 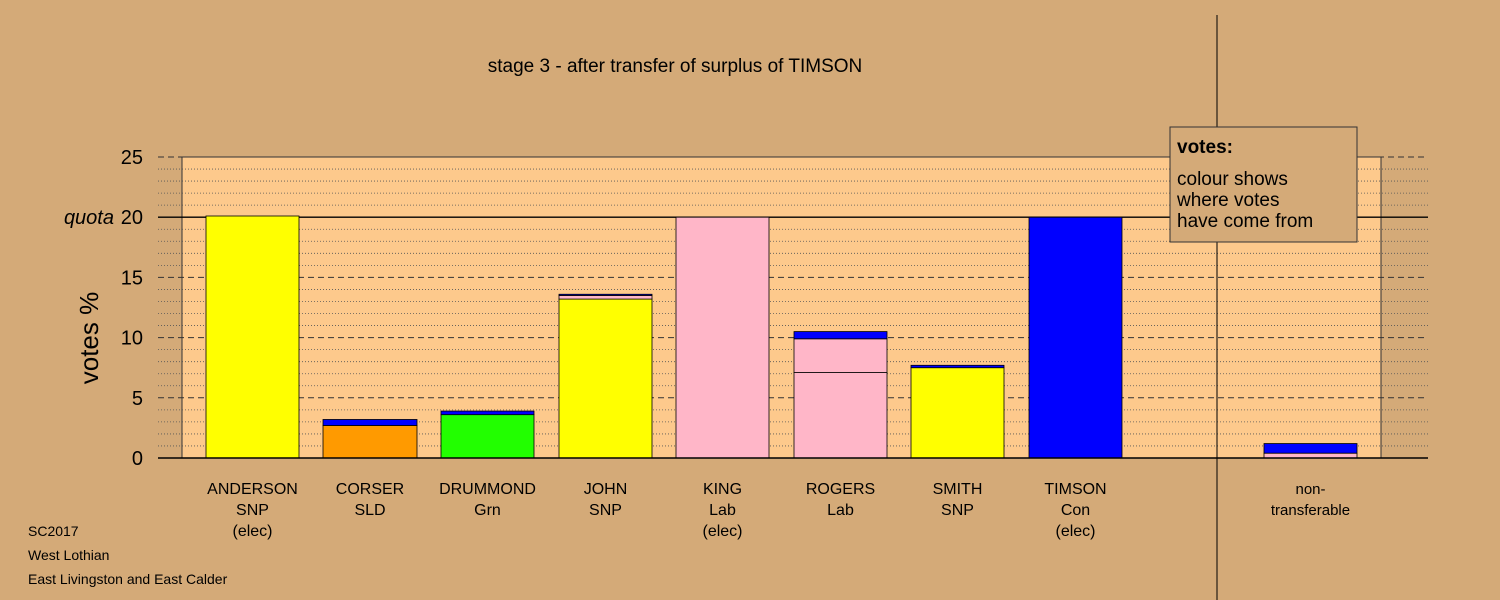 I want to click on y-tick-label: 20, so click(x=132, y=218).